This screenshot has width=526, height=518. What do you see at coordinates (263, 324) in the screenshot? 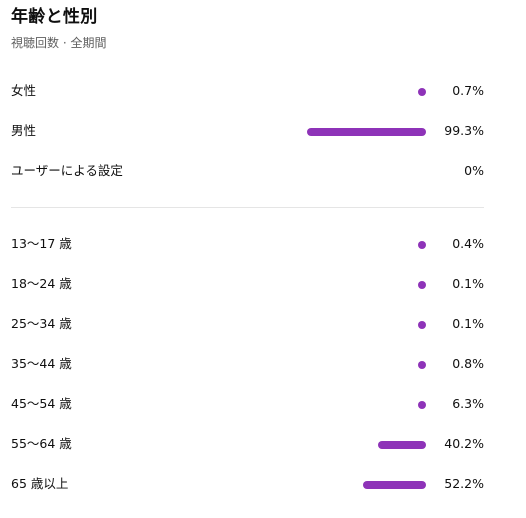
I see `age-row: 25〜34 歳 0.1%` at bounding box center [263, 324].